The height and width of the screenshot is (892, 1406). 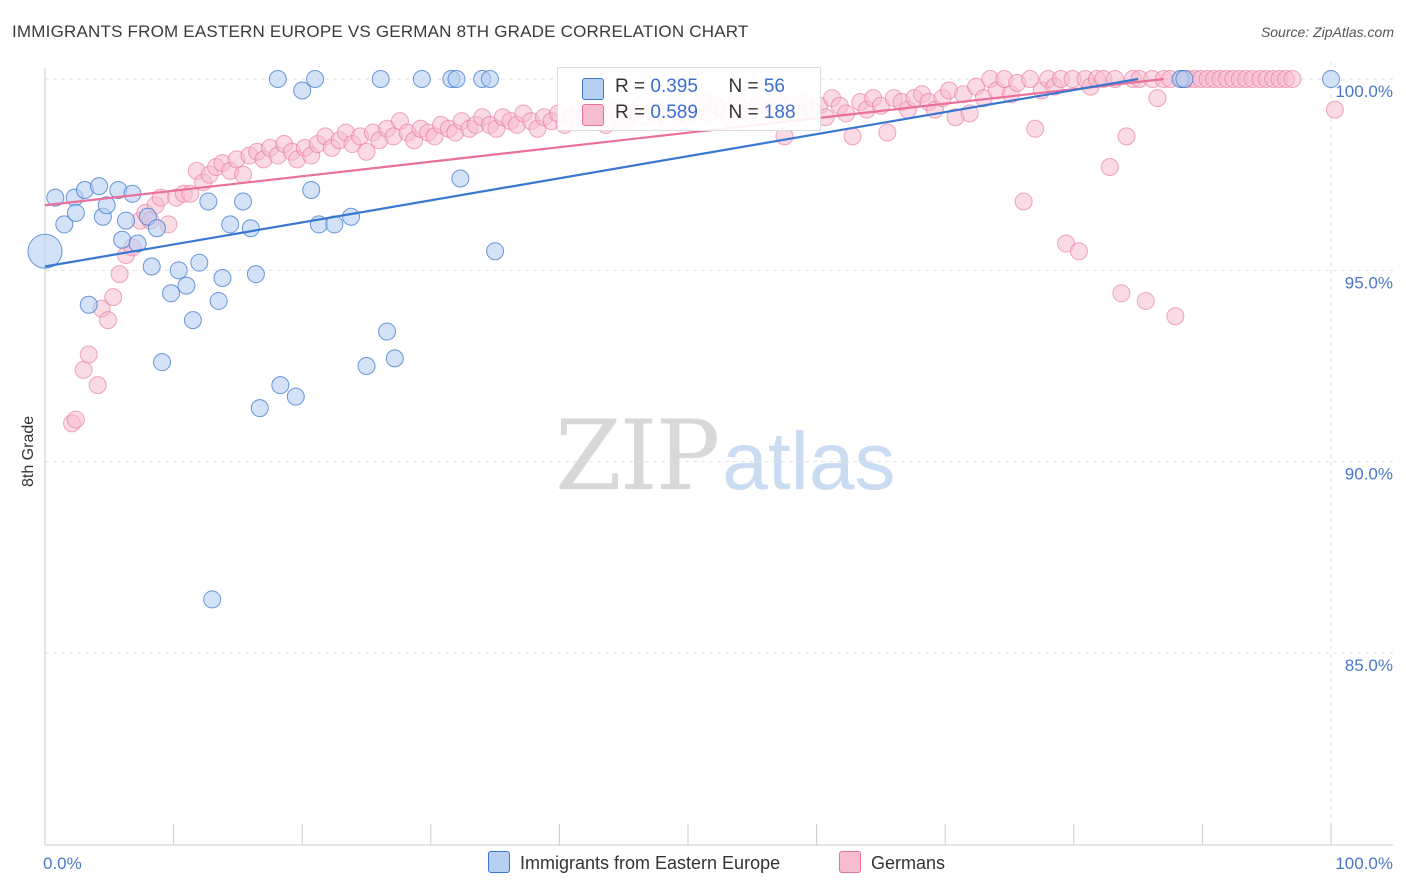 I want to click on legend-swatch-blue, so click(x=593, y=89).